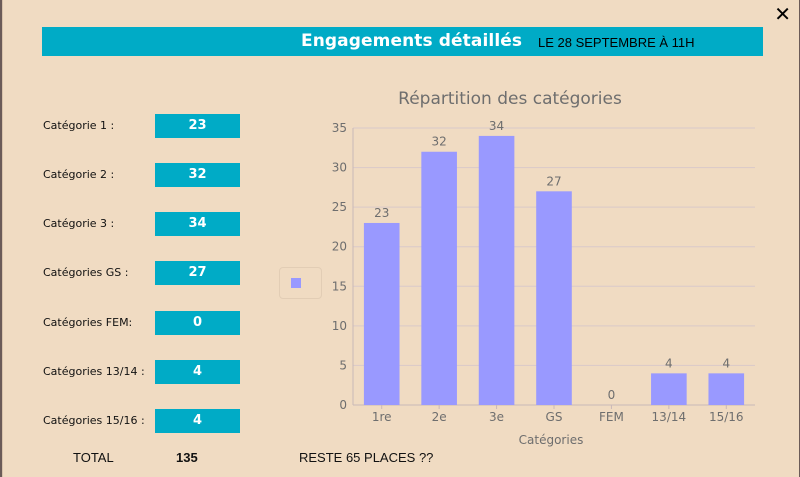 Image resolution: width=800 pixels, height=477 pixels. What do you see at coordinates (496, 126) in the screenshot?
I see `data-label: 34` at bounding box center [496, 126].